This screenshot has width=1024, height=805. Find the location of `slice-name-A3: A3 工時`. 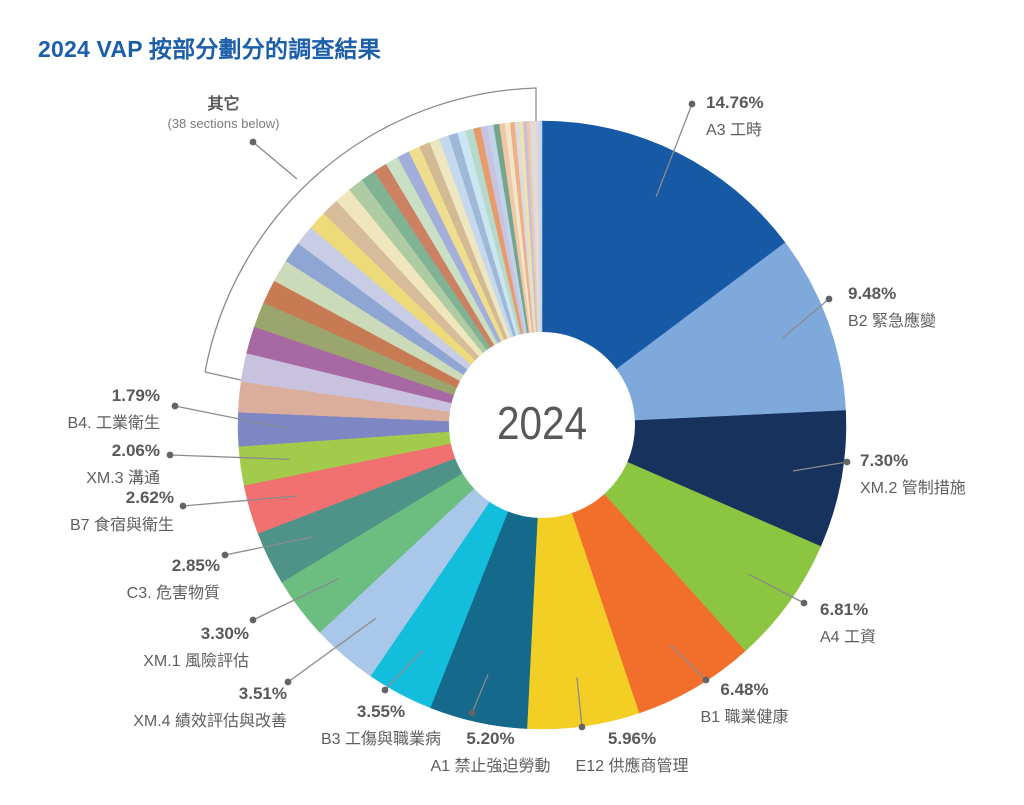

slice-name-A3: A3 工時 is located at coordinates (734, 130).